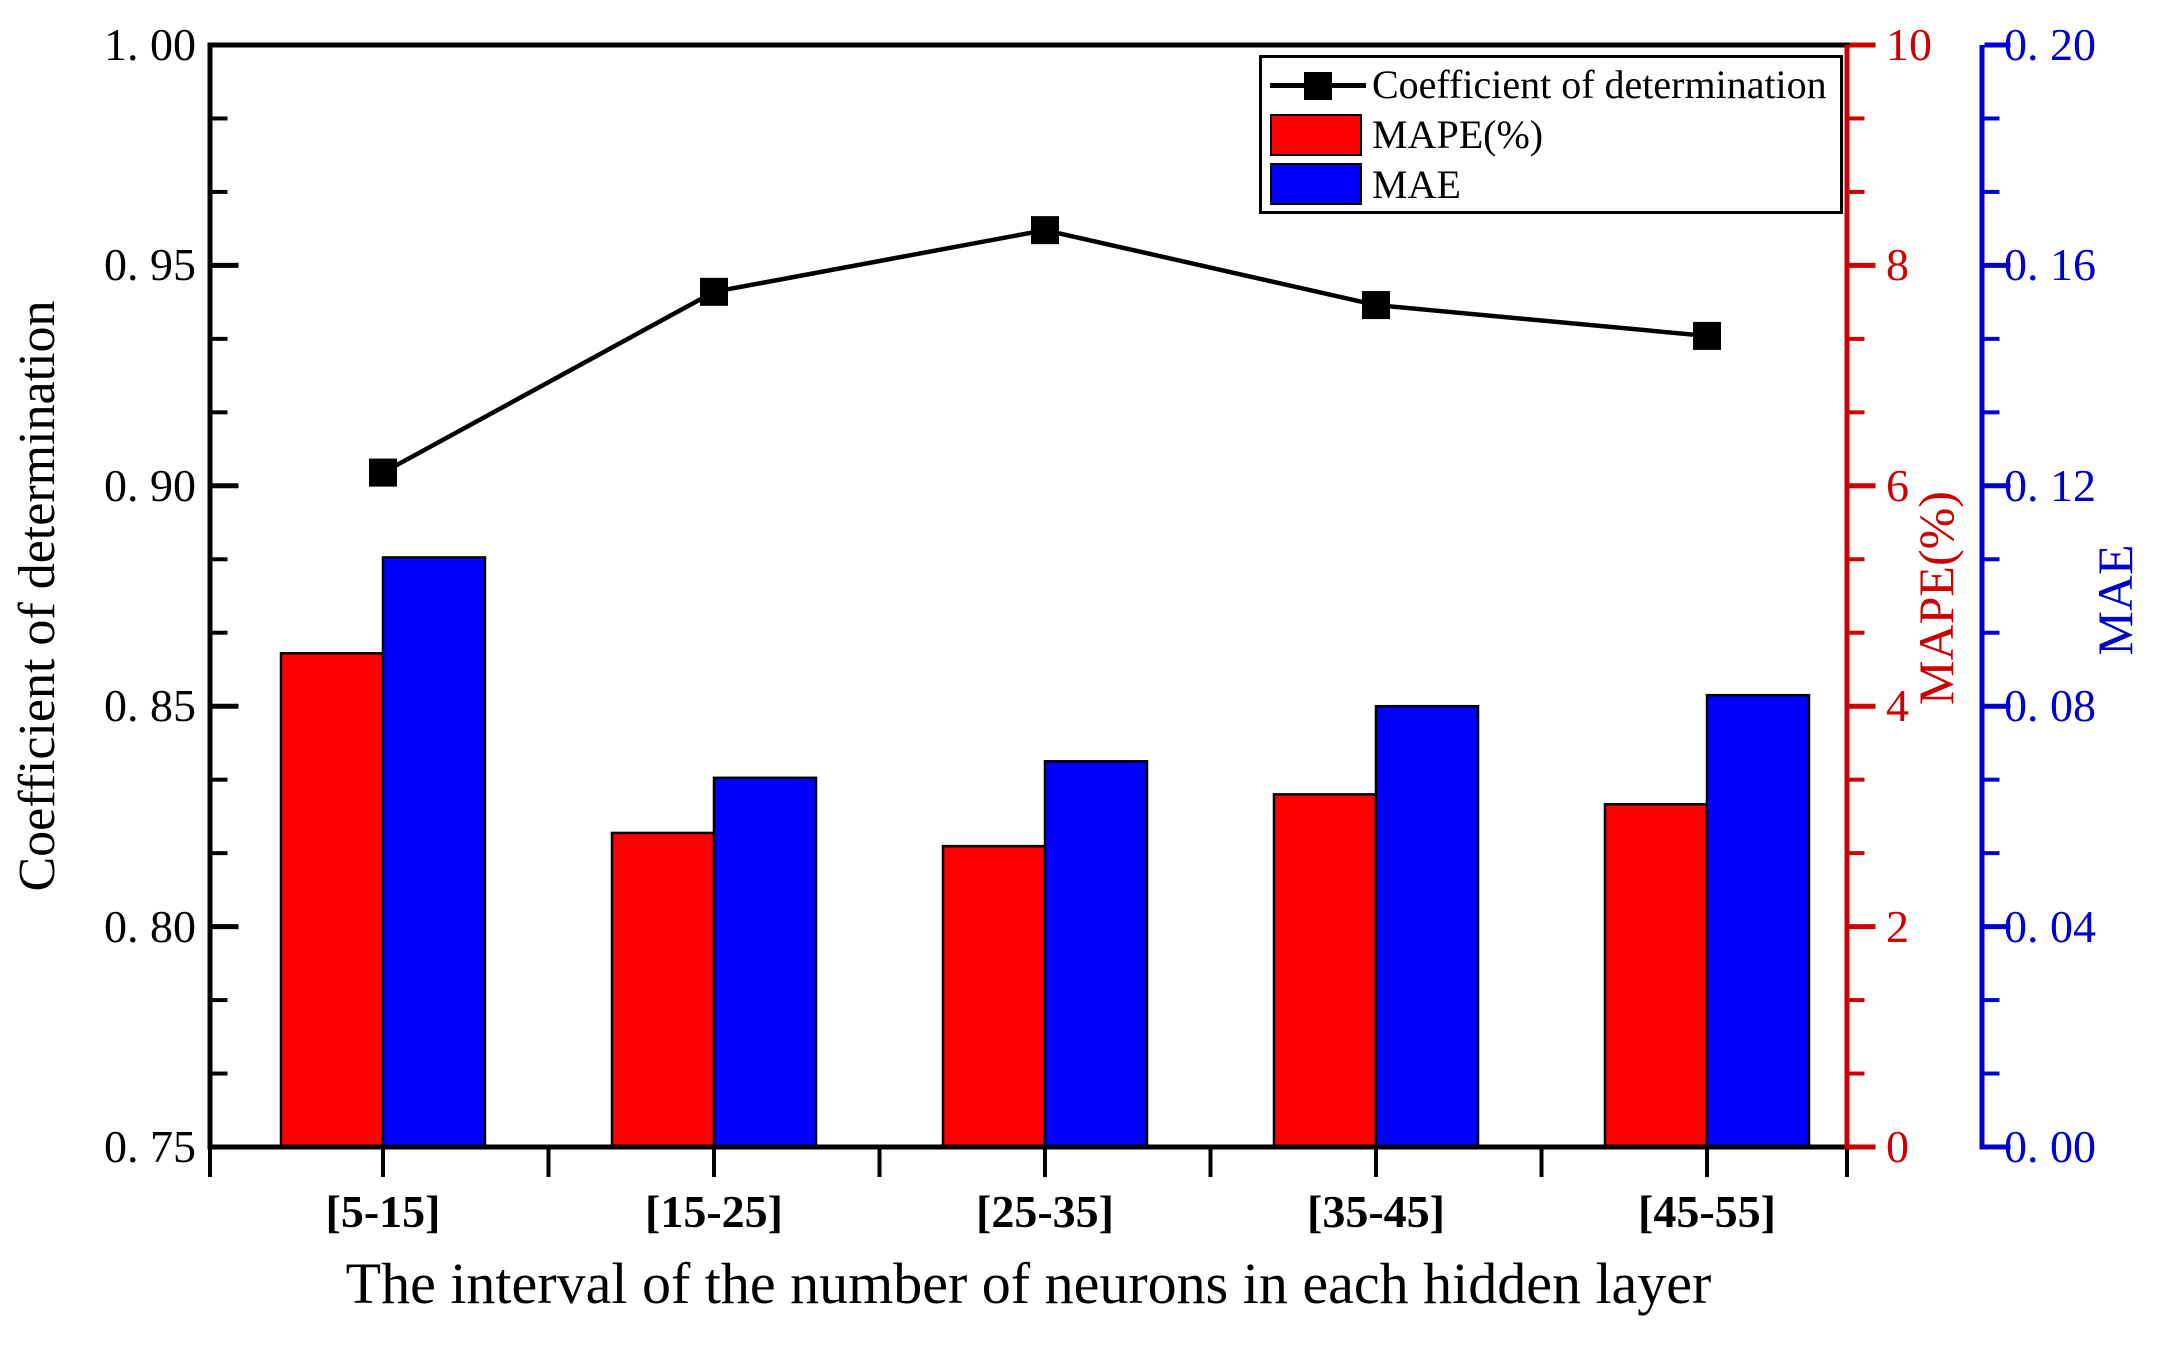  What do you see at coordinates (37, 596) in the screenshot?
I see `left-axis-title: Coefficient of determination` at bounding box center [37, 596].